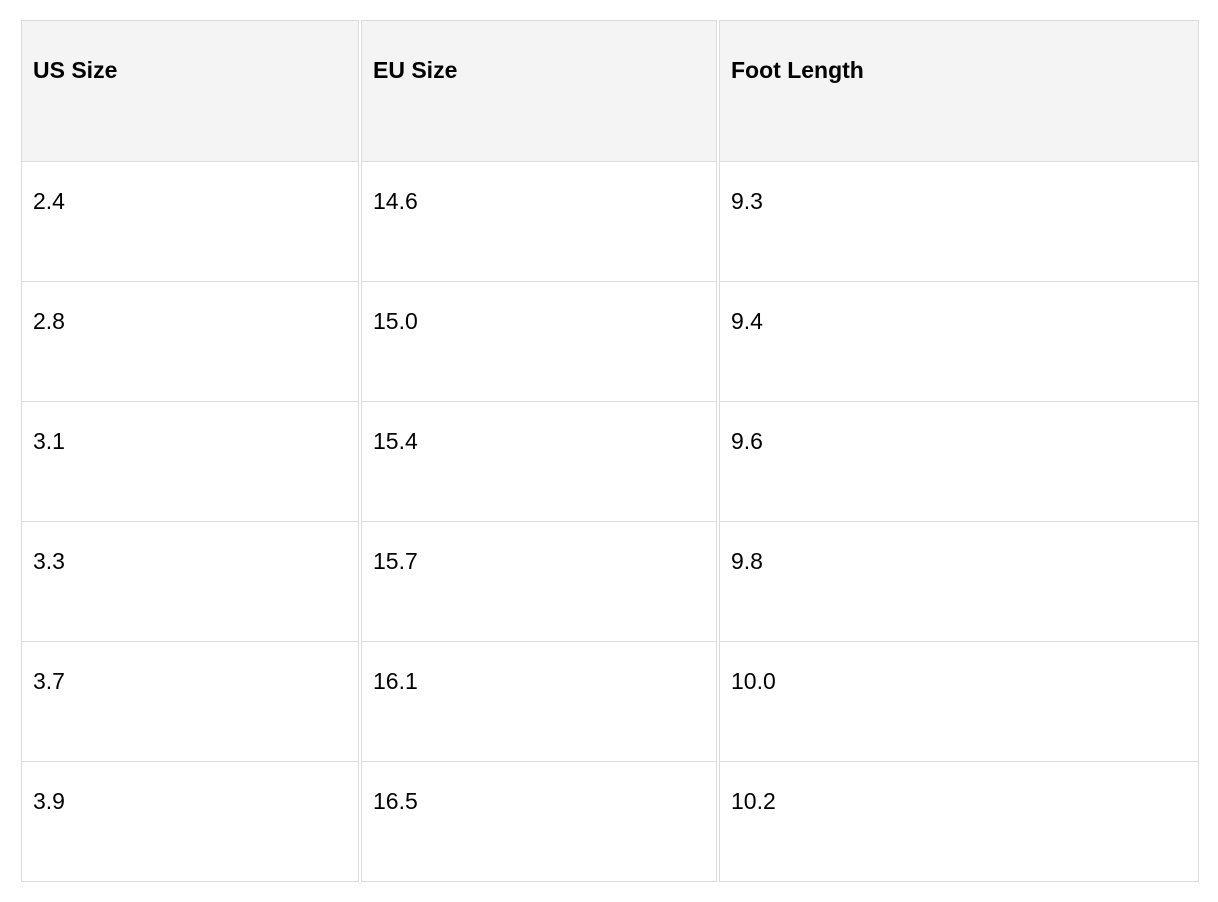  I want to click on cell-foot-length: 10.2, so click(959, 822).